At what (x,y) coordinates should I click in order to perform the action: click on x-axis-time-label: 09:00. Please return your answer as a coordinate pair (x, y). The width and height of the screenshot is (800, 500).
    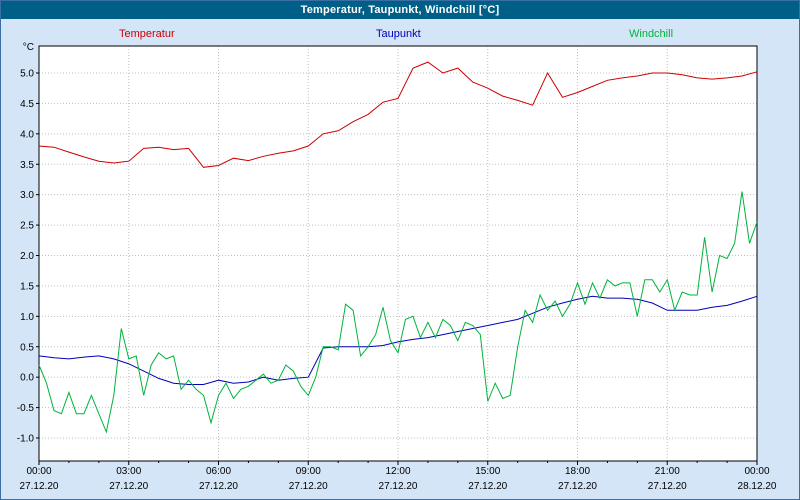
    Looking at the image, I should click on (308, 471).